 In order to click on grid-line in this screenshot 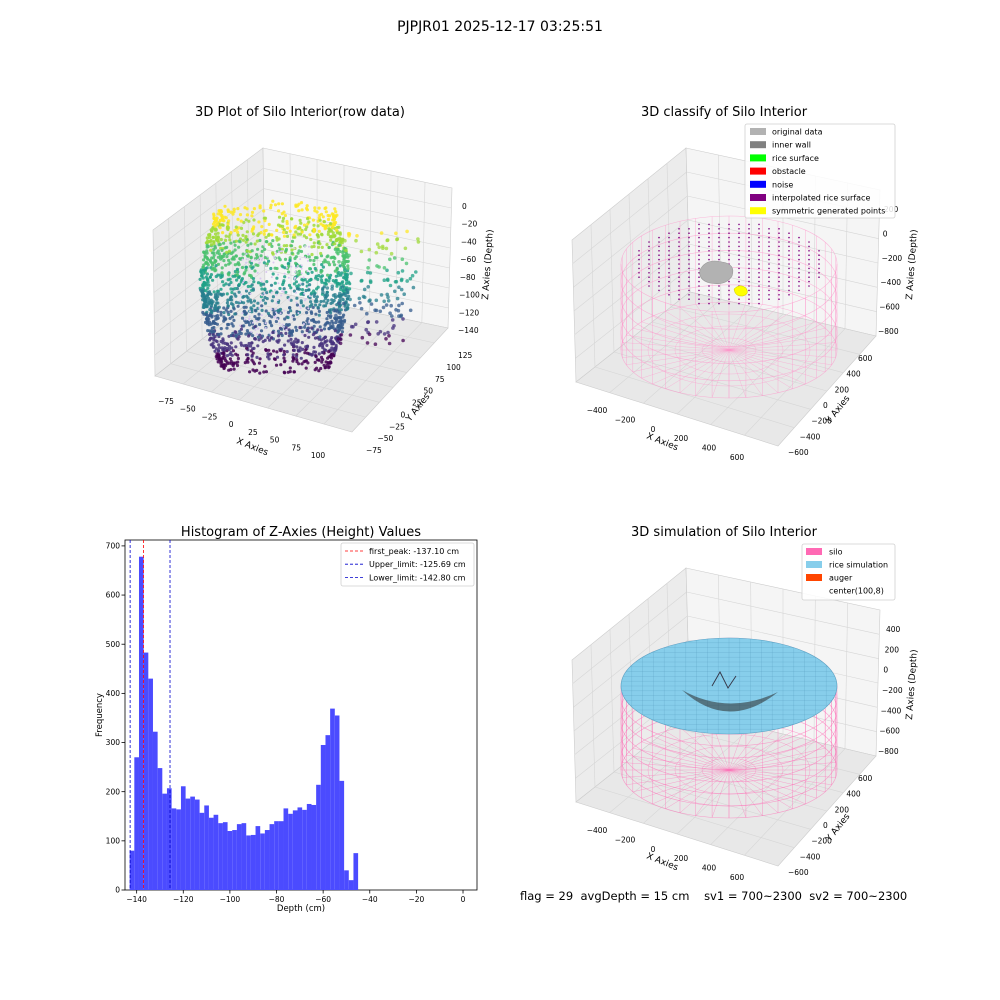, I will do `click(268, 390)`.